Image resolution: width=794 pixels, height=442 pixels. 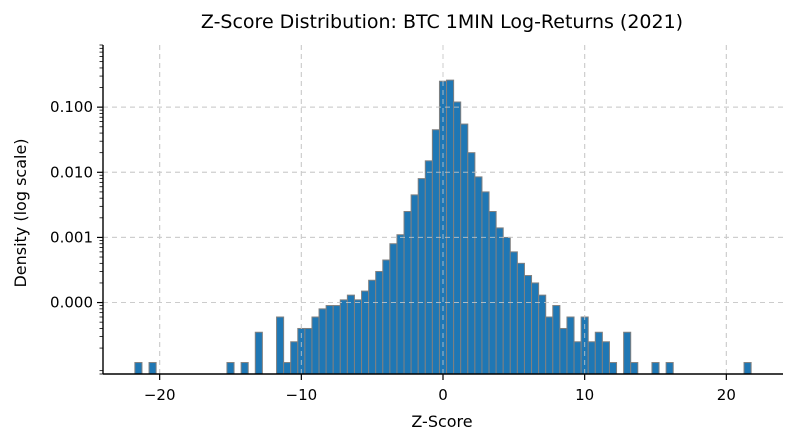 I want to click on x-axis-label: Z-Score, so click(x=441, y=421).